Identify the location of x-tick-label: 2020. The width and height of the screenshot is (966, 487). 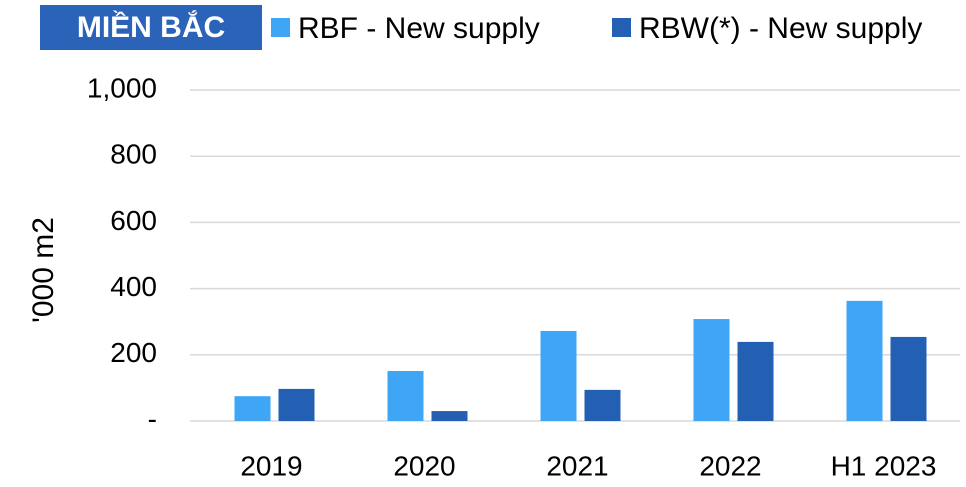
(424, 465).